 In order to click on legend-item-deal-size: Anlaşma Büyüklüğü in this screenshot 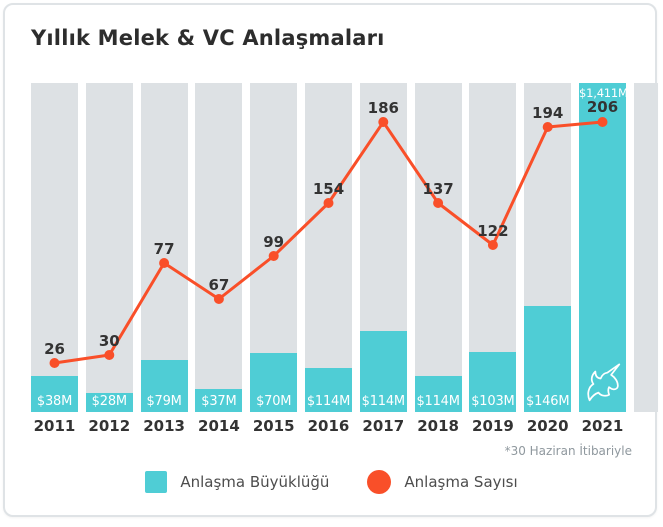, I will do `click(237, 482)`.